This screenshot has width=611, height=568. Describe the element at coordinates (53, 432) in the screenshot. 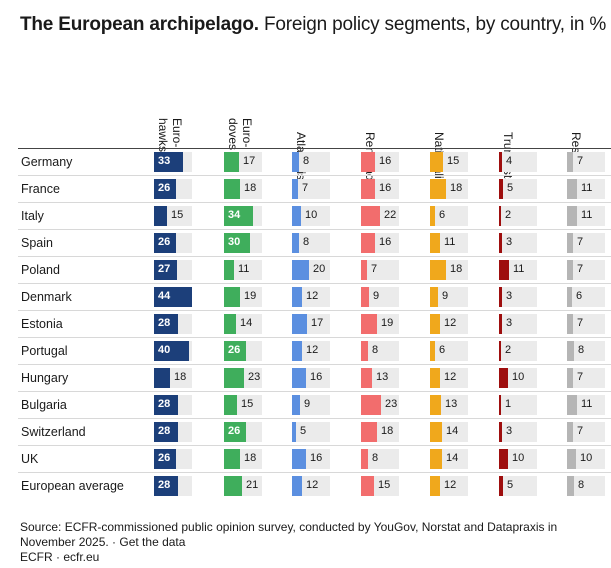

I see `country-label: Switzerland` at that location.